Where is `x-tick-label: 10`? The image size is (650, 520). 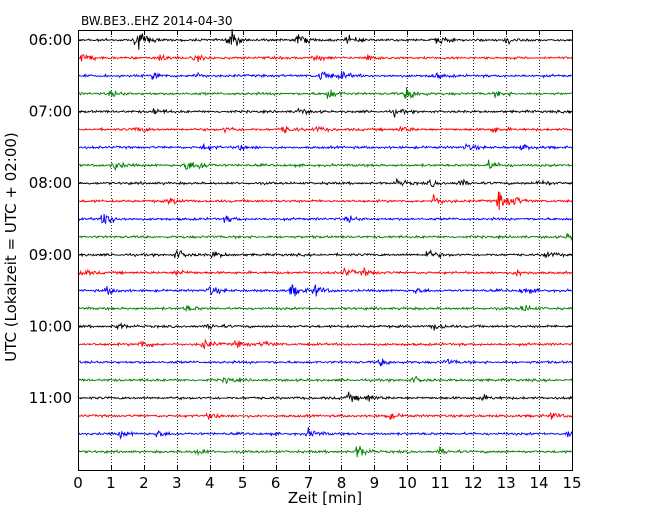 x-tick-label: 10 is located at coordinates (407, 483).